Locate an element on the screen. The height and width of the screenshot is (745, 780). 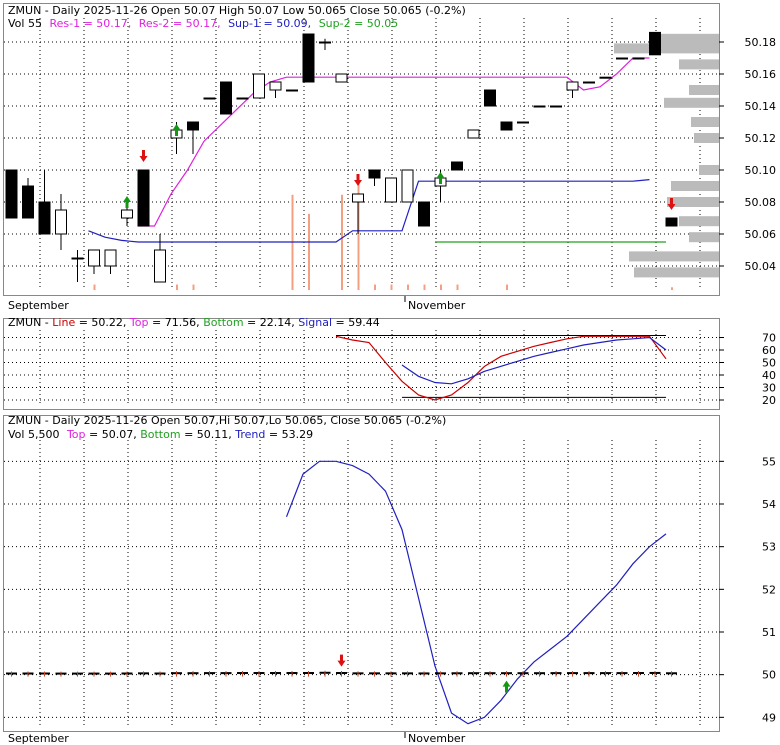
trend-legend-top-val: = 50.07, is located at coordinates (113, 434).